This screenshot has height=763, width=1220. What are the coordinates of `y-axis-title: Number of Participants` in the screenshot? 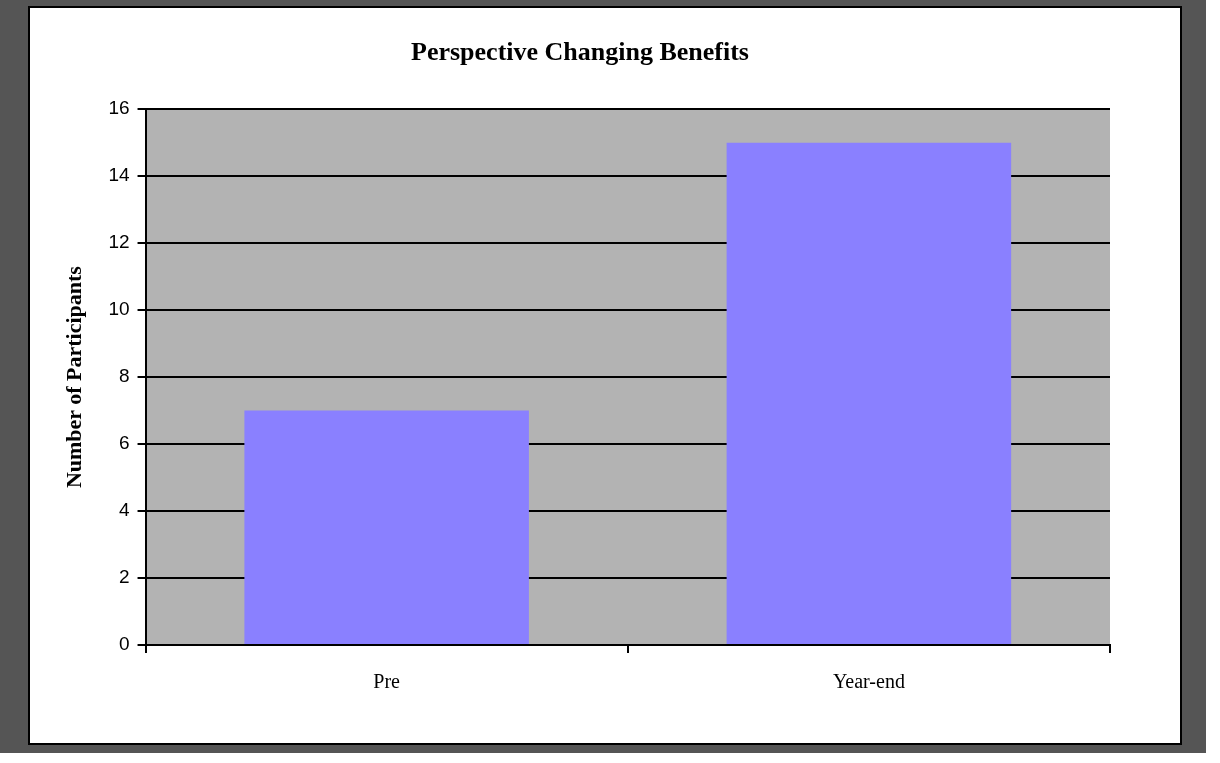 It's located at (73, 377).